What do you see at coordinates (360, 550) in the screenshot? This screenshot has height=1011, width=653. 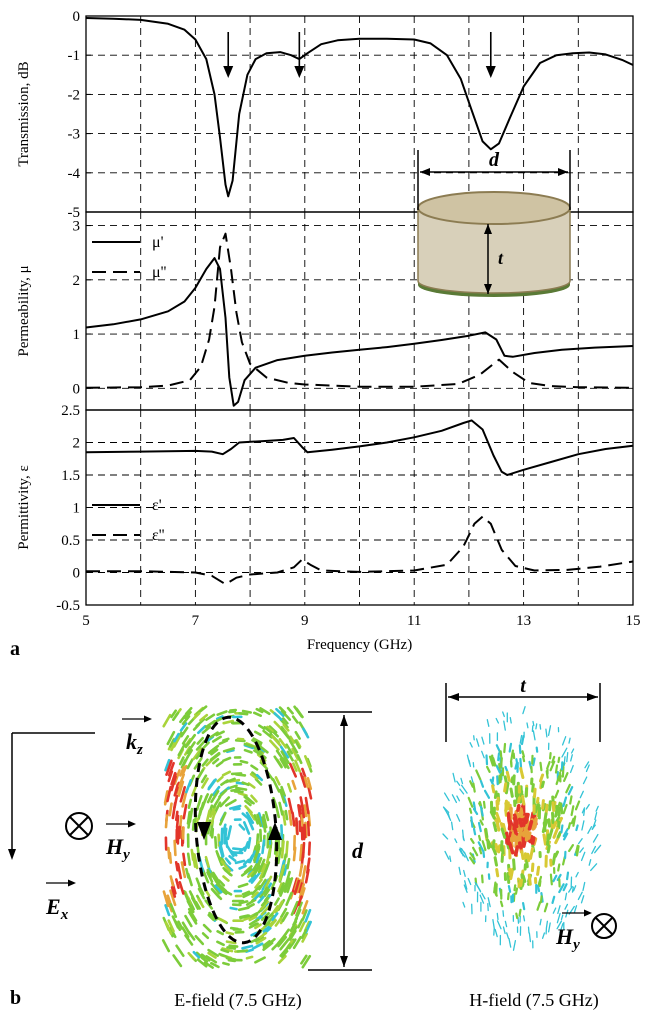 I see `permittivity-series-dashed` at bounding box center [360, 550].